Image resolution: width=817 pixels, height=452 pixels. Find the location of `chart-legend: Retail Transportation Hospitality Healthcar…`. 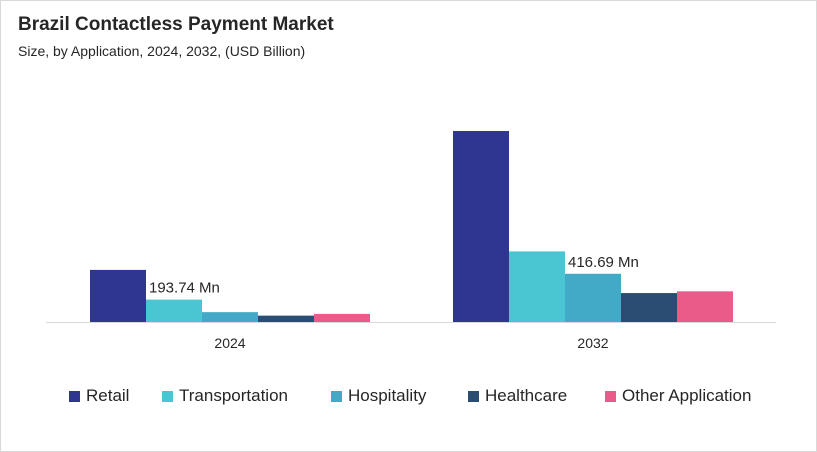

chart-legend: Retail Transportation Hospitality Healthcar… is located at coordinates (408, 398).